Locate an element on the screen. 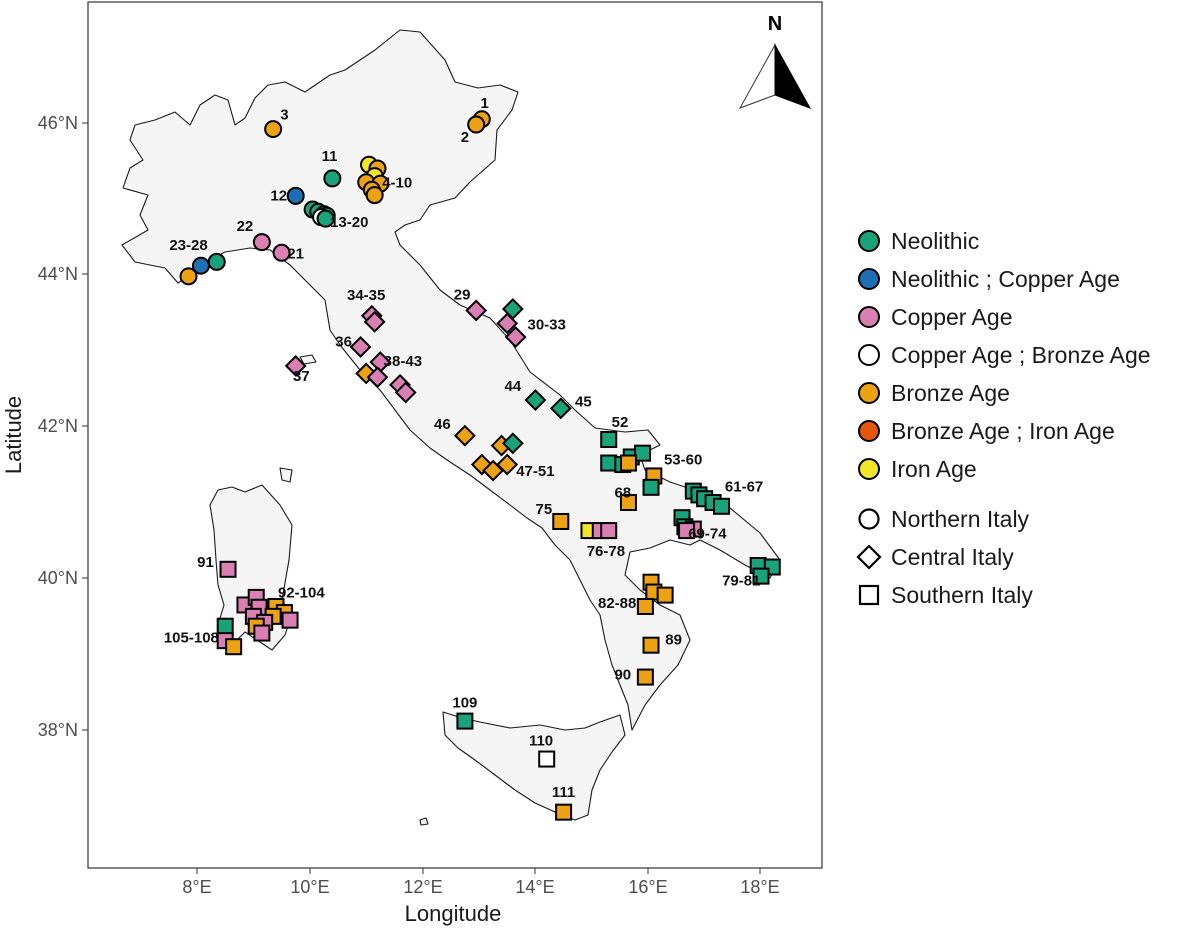 Image resolution: width=1200 pixels, height=928 pixels. legend-item-neolithic-copper-age: Neolithic ; Copper Age is located at coordinates (1025, 279).